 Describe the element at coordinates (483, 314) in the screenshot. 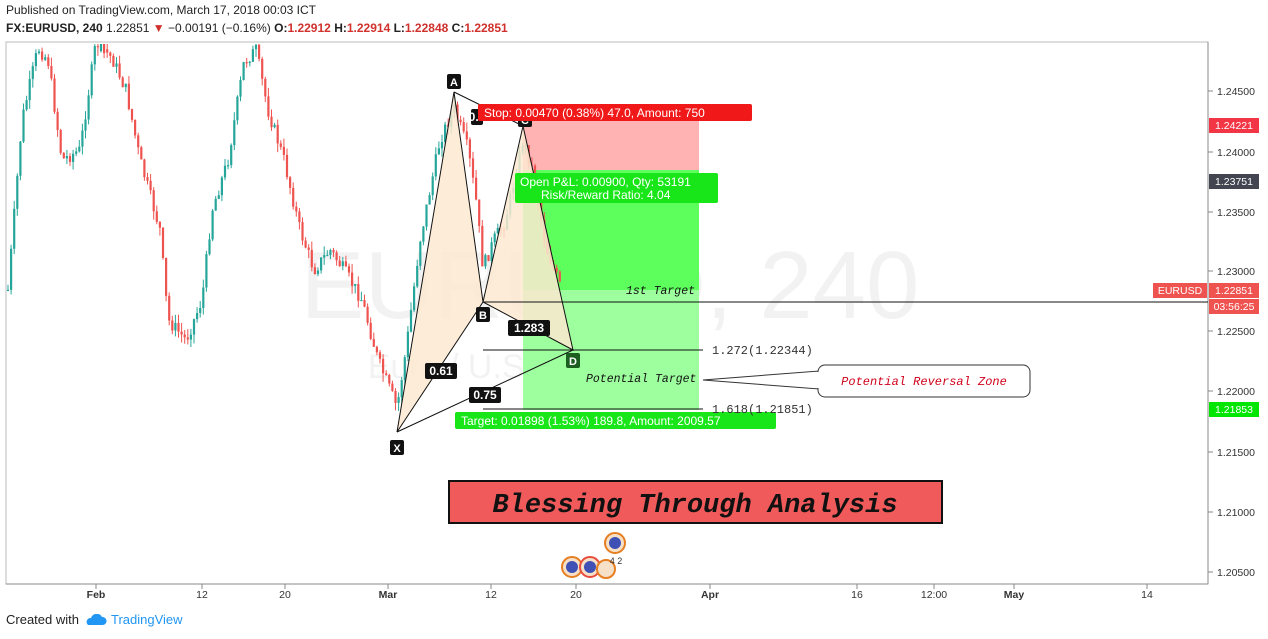

I see `point-b: B` at that location.